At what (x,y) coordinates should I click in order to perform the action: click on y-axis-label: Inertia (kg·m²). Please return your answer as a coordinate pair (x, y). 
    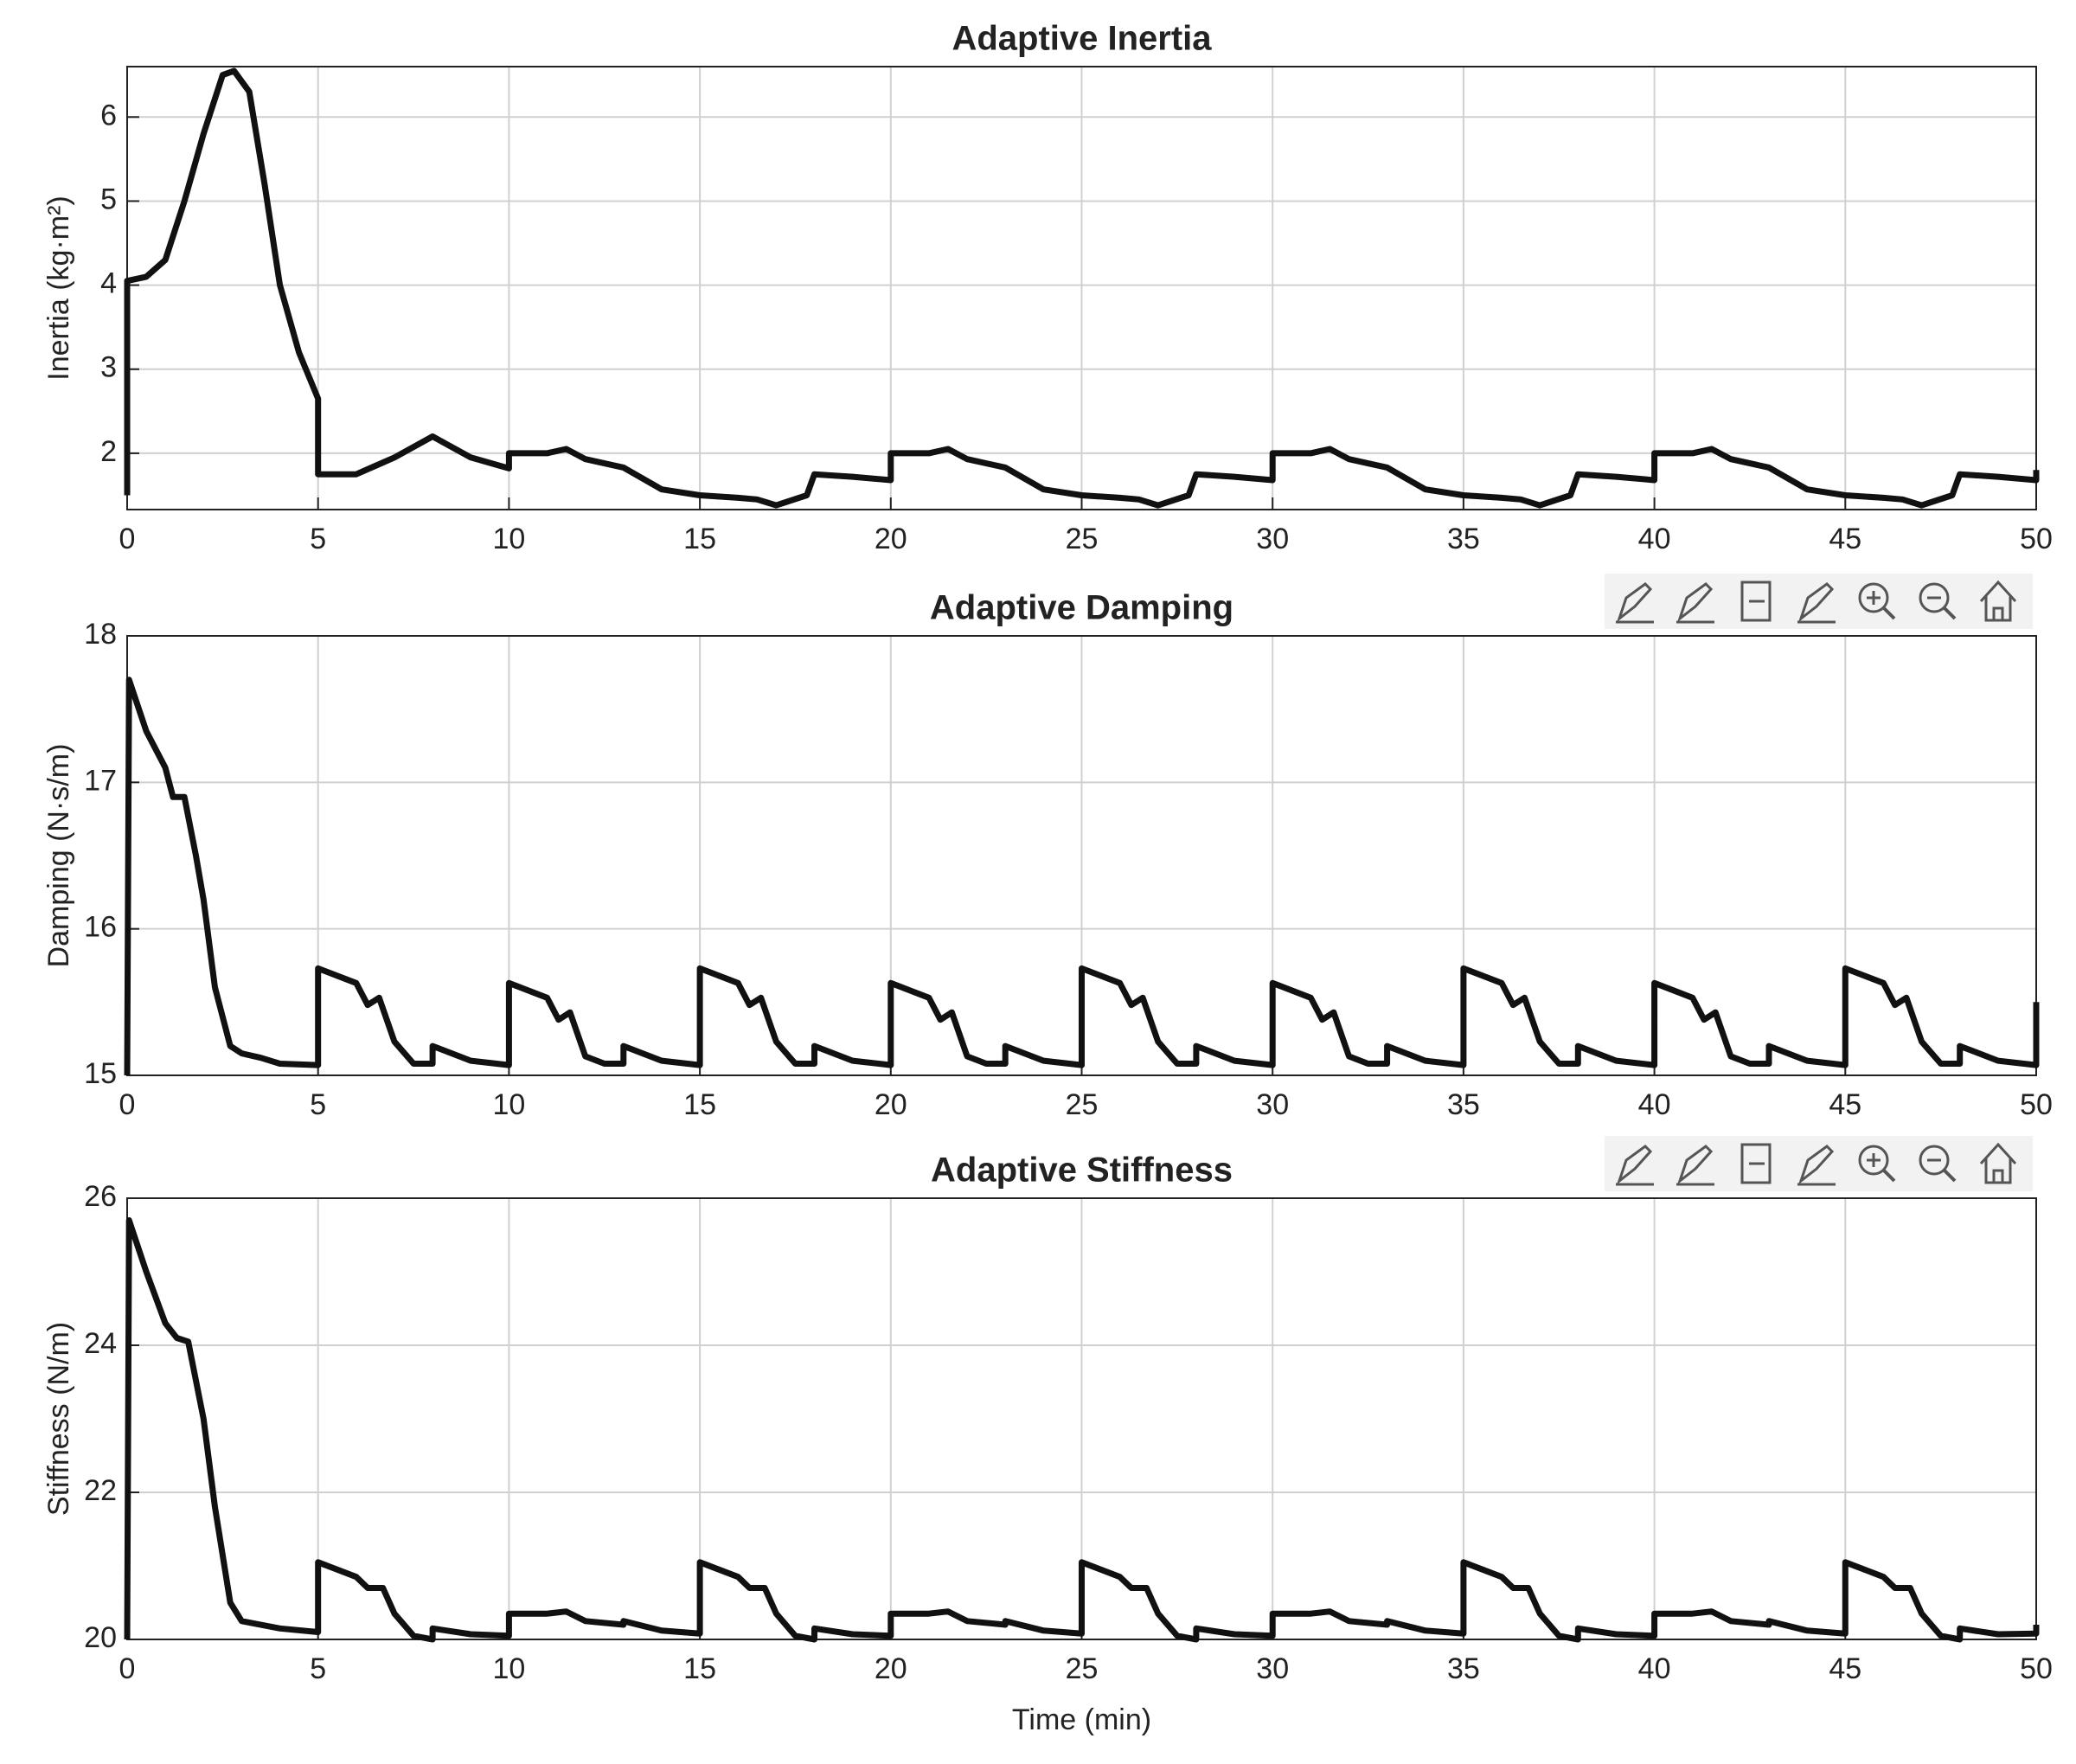
    Looking at the image, I should click on (59, 288).